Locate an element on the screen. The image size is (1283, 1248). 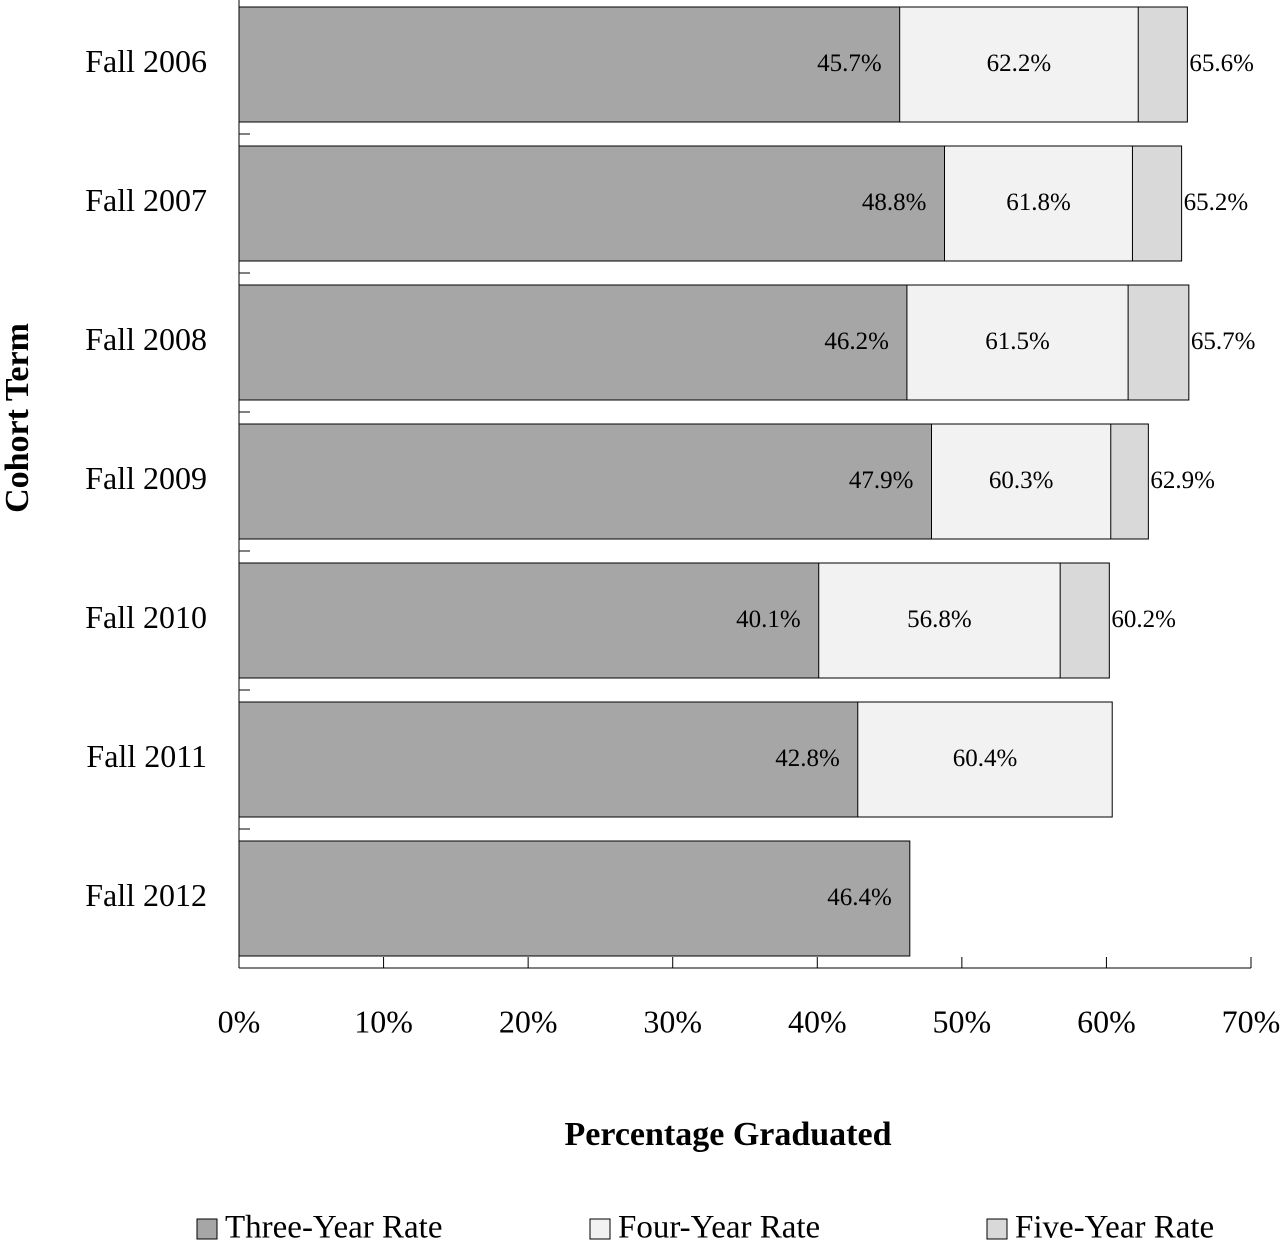
value-label: 60.2% is located at coordinates (1143, 619).